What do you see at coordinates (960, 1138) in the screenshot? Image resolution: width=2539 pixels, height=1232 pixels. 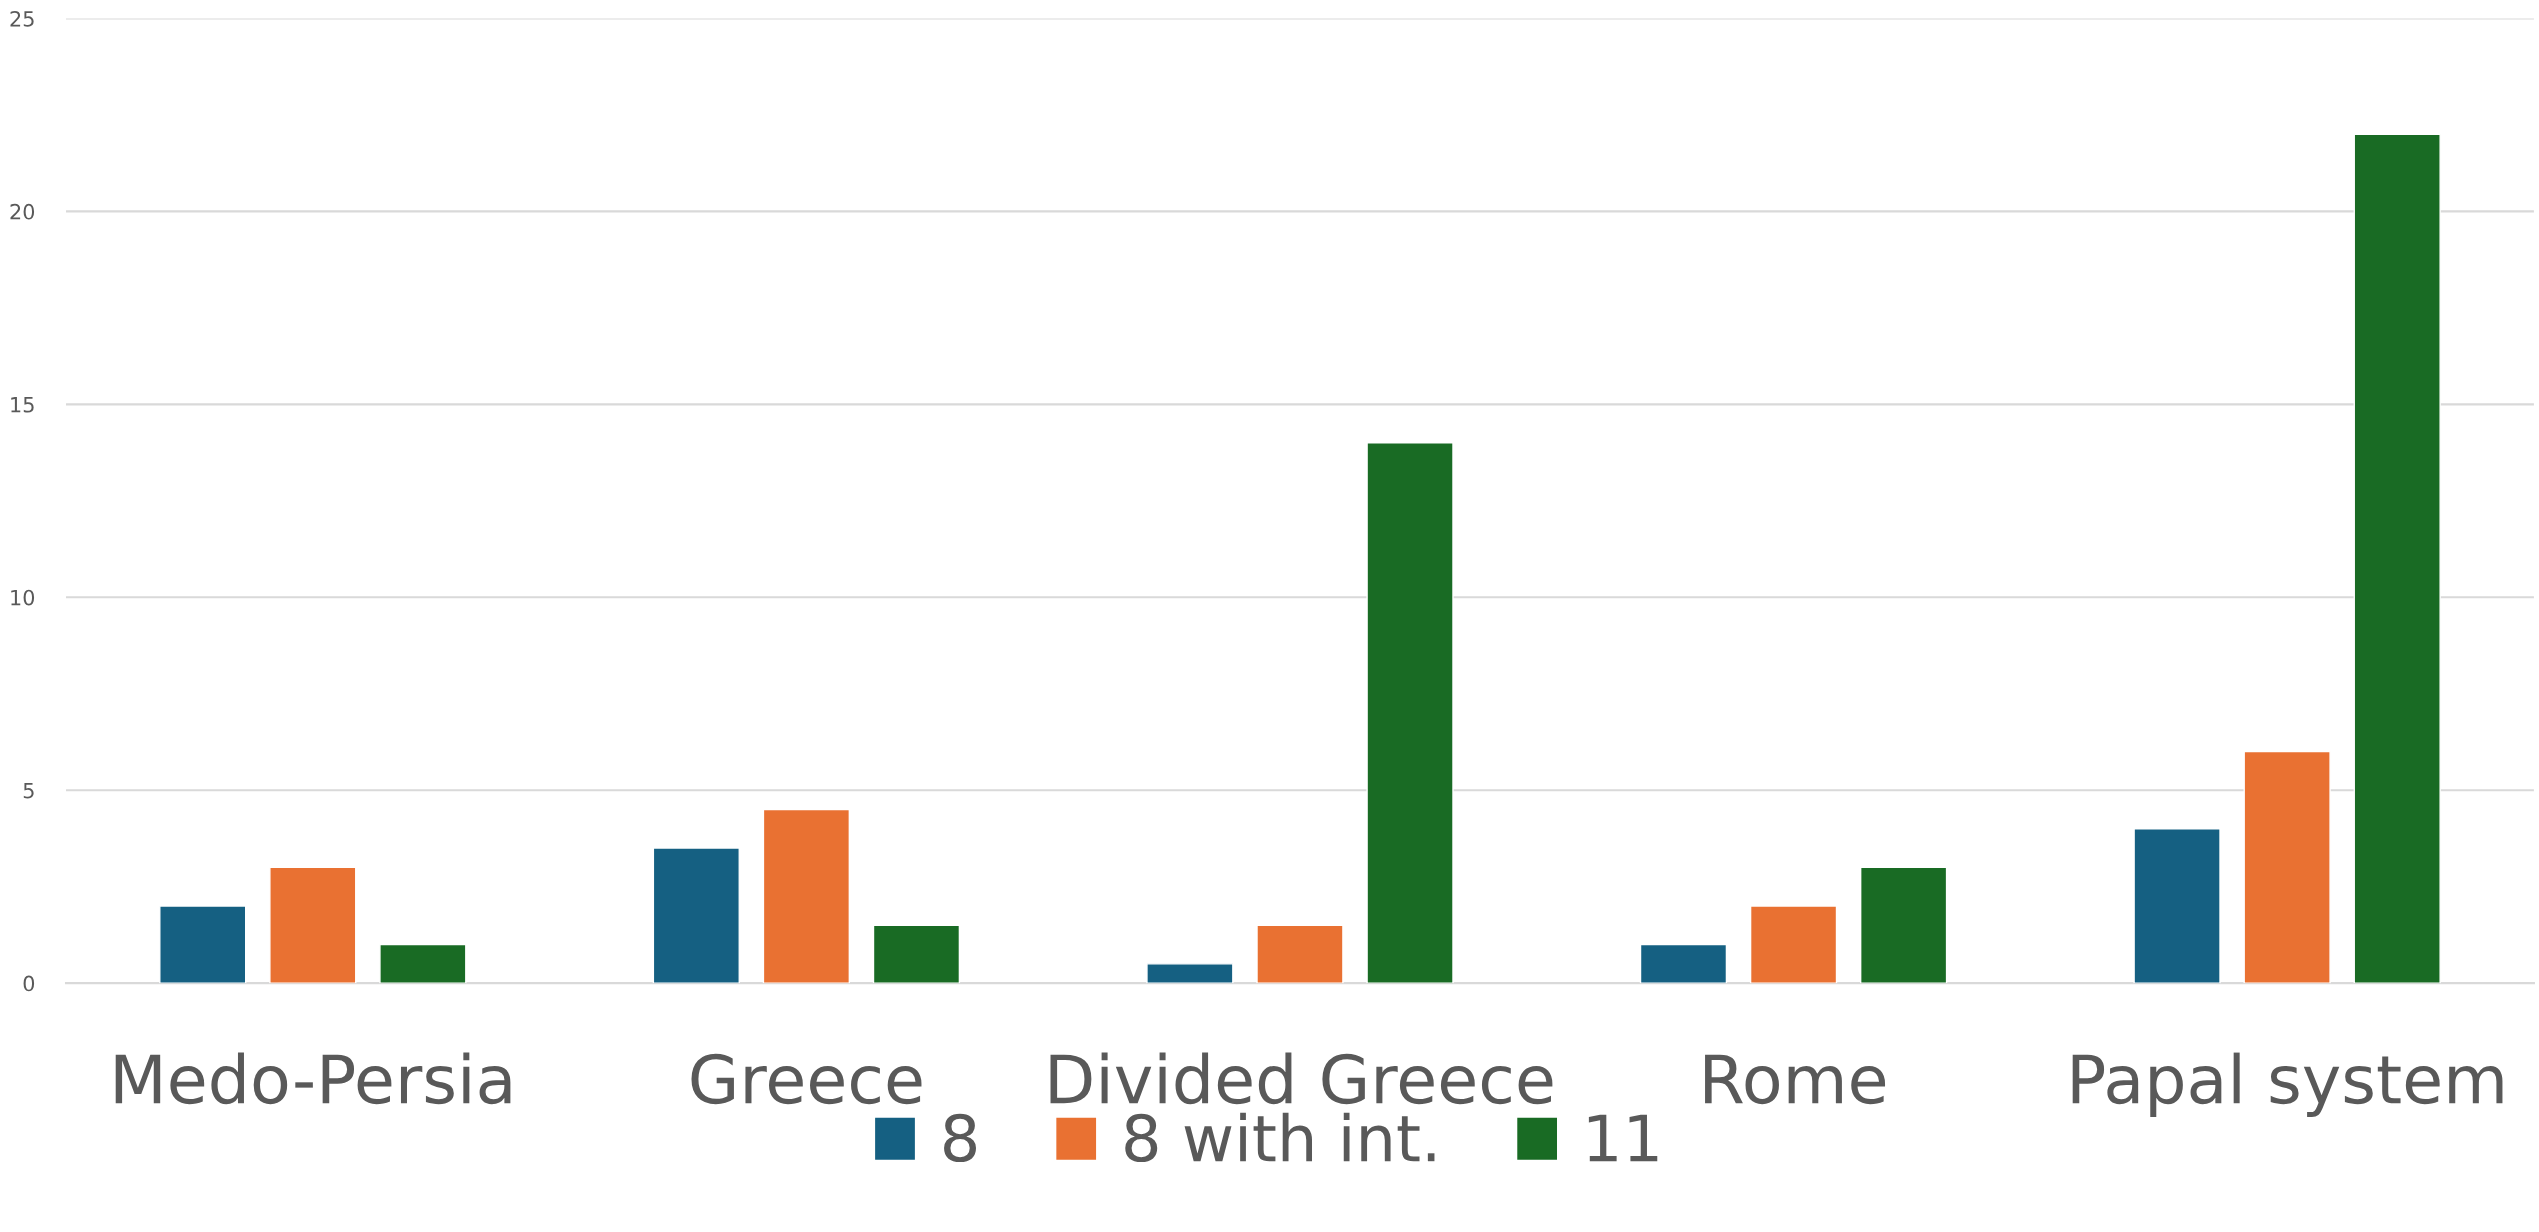 I see `legend-label: 8` at bounding box center [960, 1138].